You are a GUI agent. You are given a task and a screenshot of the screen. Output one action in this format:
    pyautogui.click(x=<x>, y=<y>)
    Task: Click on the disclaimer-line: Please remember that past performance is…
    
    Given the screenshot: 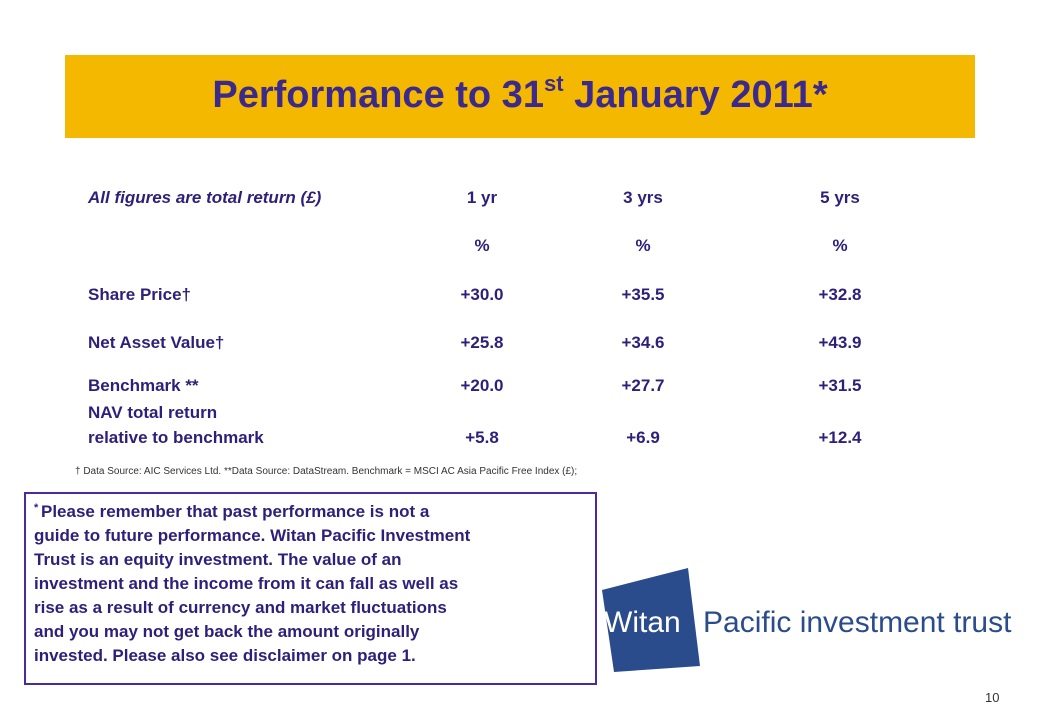 What is the action you would take?
    pyautogui.click(x=235, y=511)
    